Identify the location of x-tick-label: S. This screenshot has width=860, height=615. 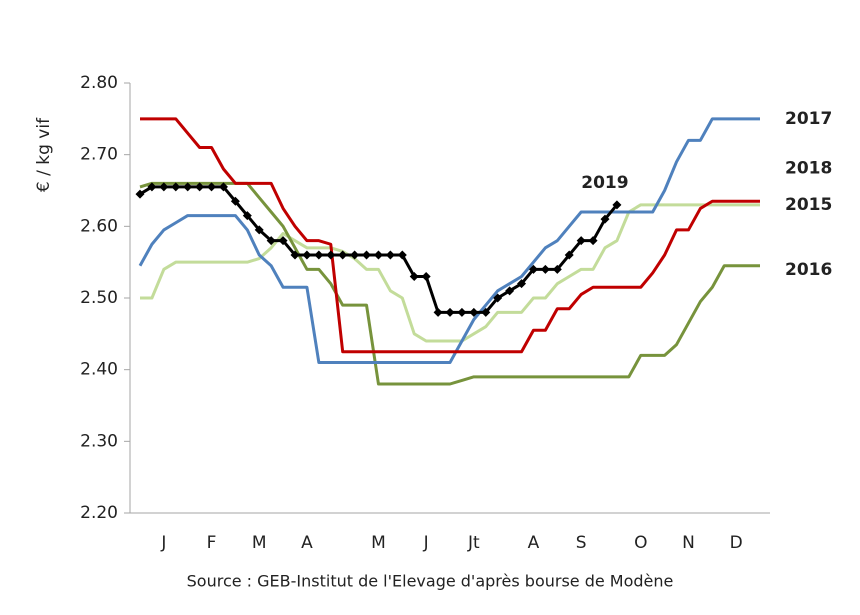
(581, 543).